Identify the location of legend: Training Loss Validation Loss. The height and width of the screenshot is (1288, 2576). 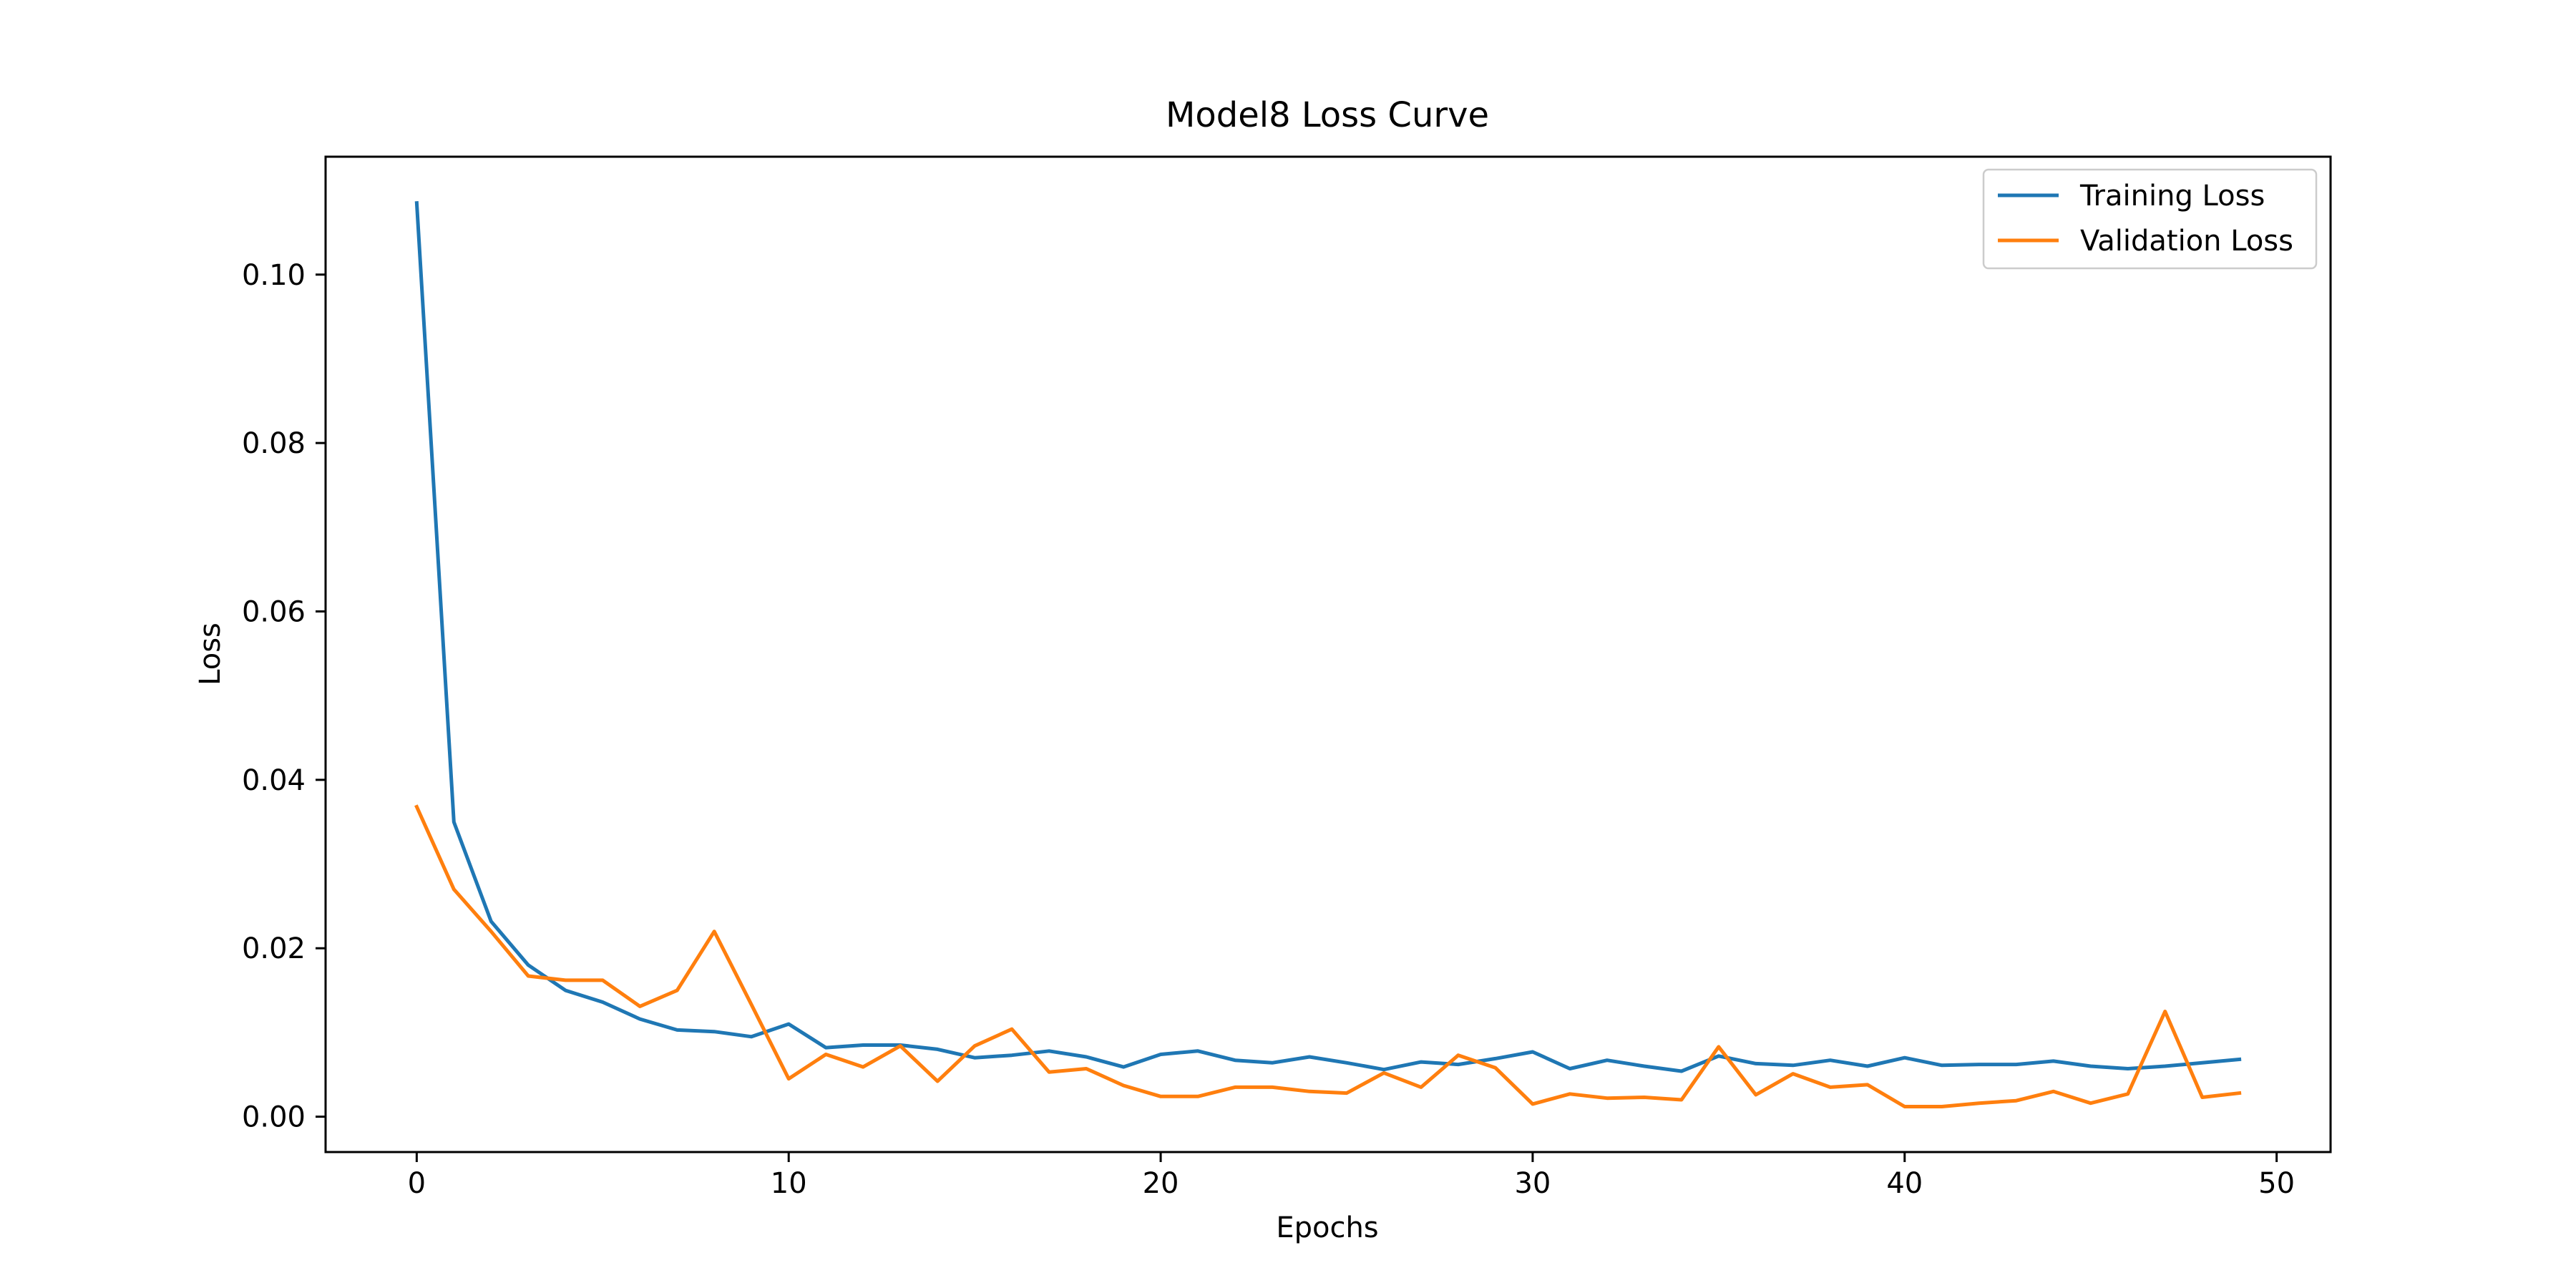
(2150, 219).